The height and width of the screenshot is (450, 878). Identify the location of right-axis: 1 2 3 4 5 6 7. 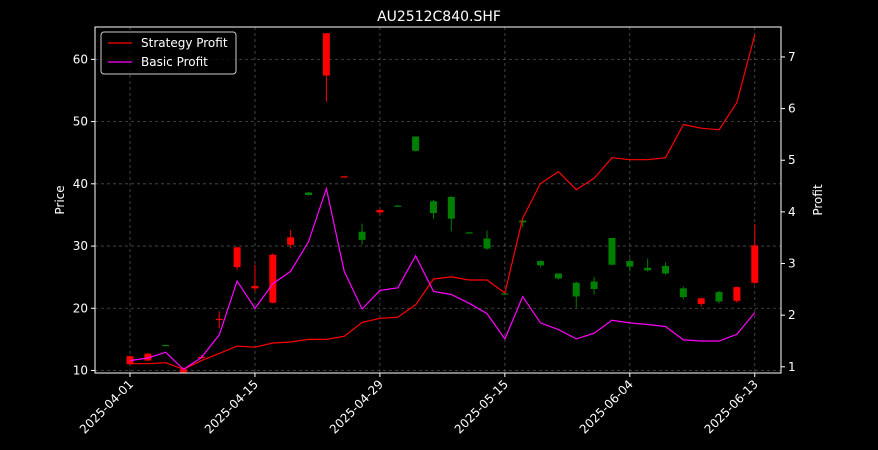
(788, 212).